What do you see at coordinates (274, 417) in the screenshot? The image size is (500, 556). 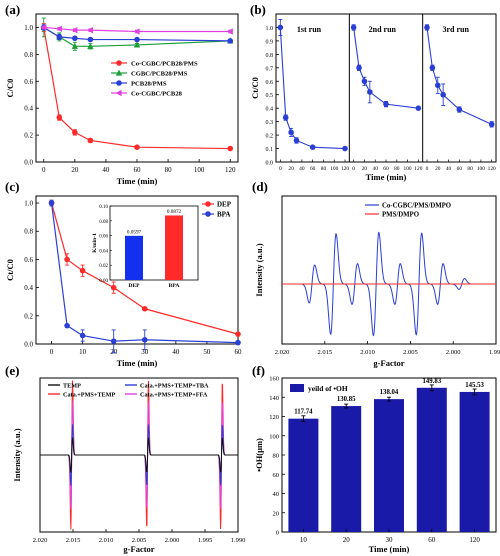 I see `y-tick-label: 120` at bounding box center [274, 417].